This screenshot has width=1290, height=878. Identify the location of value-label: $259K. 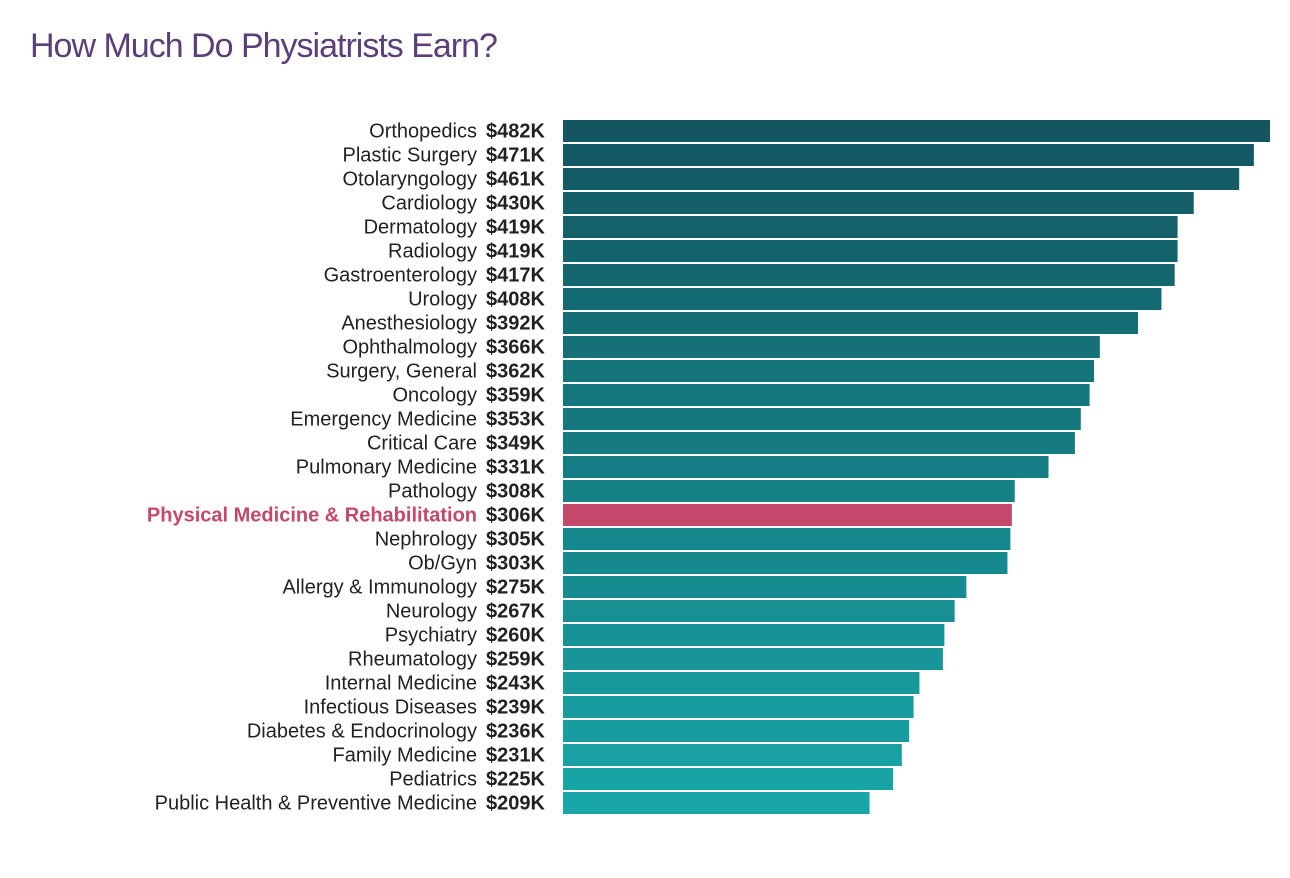
(515, 659).